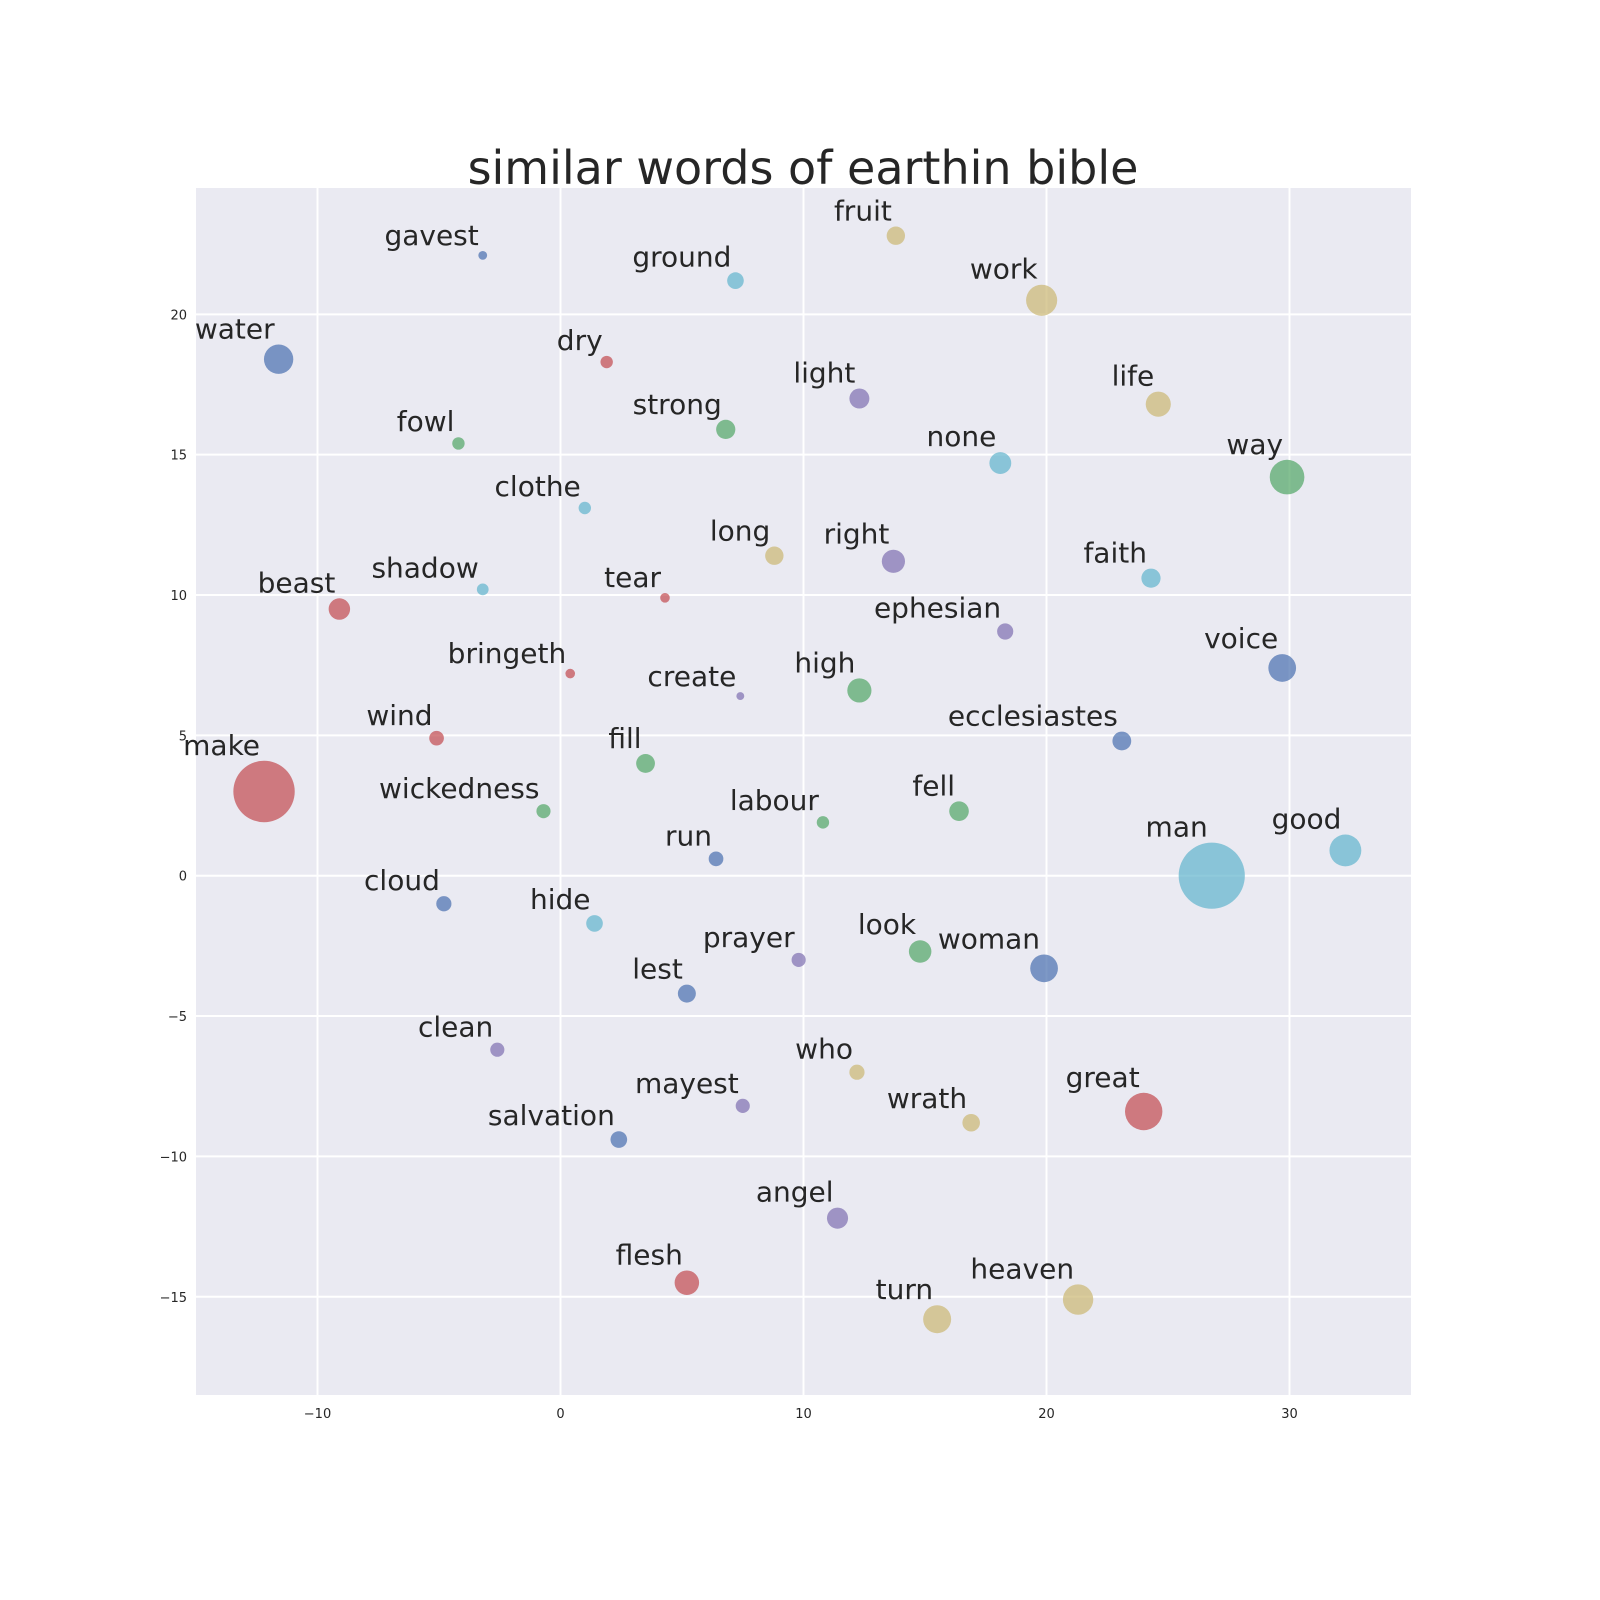  I want to click on point-woman, so click(1044, 968).